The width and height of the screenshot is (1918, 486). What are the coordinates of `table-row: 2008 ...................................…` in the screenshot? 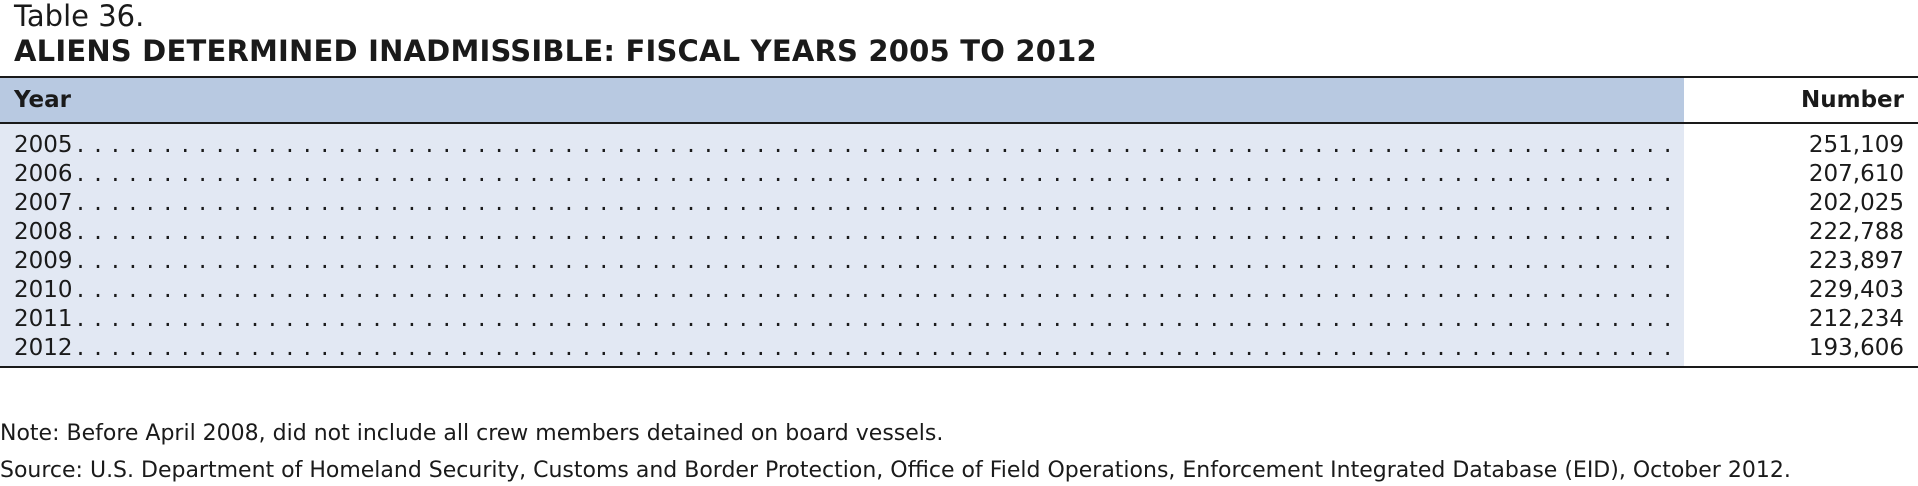 It's located at (959, 231).